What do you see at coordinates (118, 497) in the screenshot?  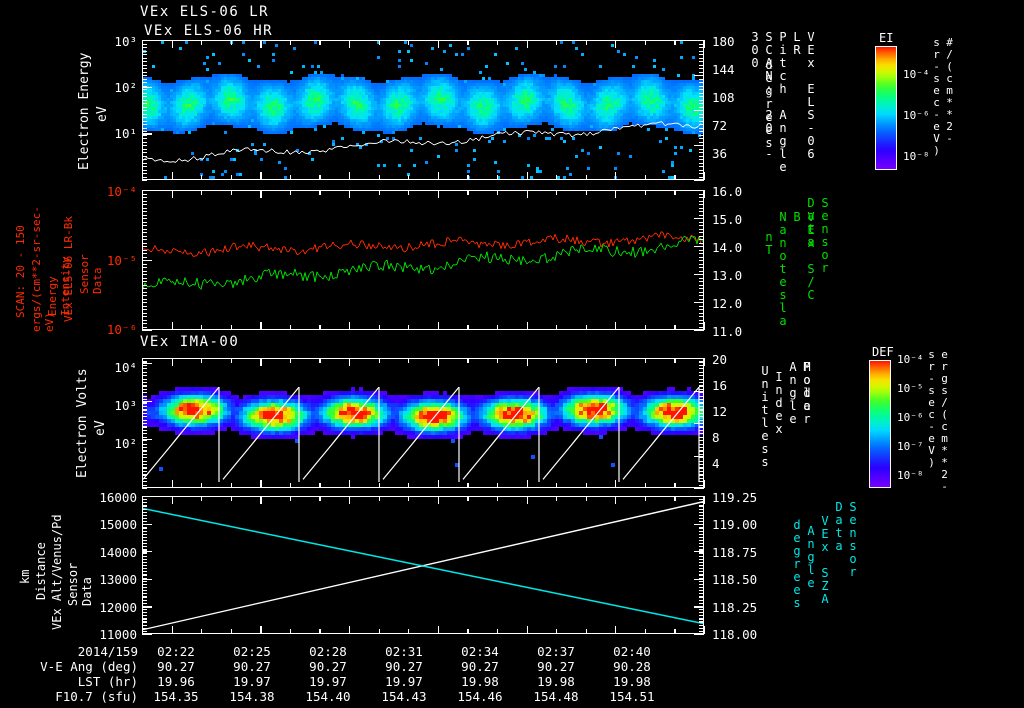 I see `panel-altitude-ytick-0: 16000` at bounding box center [118, 497].